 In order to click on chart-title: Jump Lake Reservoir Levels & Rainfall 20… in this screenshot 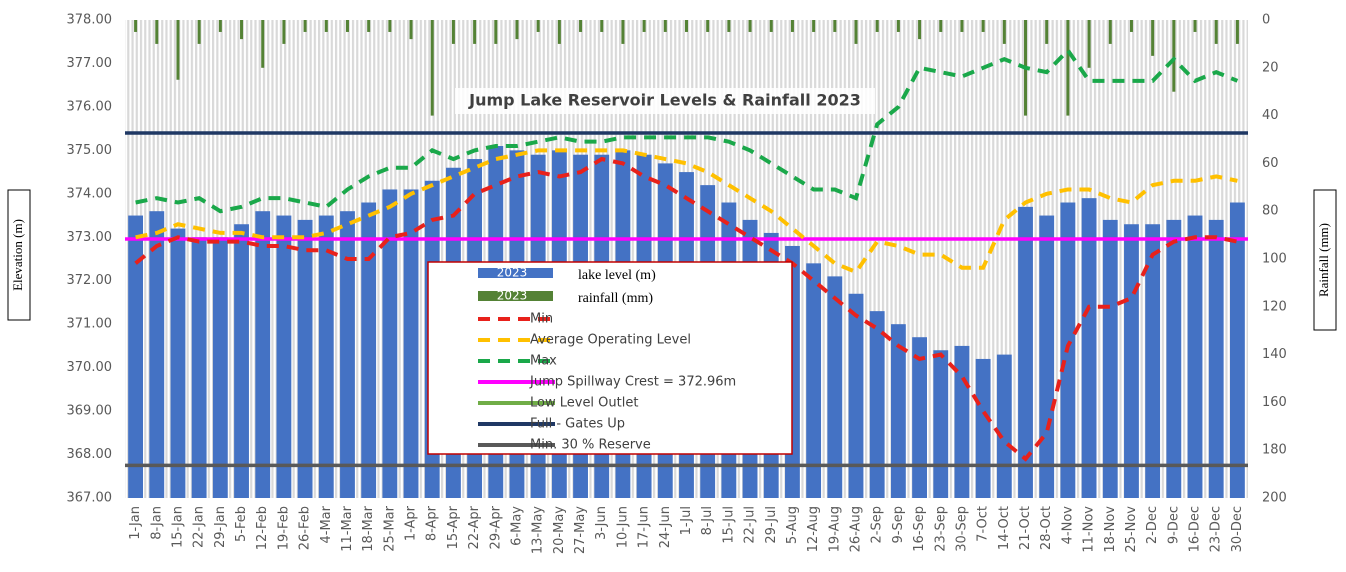, I will do `click(664, 100)`.